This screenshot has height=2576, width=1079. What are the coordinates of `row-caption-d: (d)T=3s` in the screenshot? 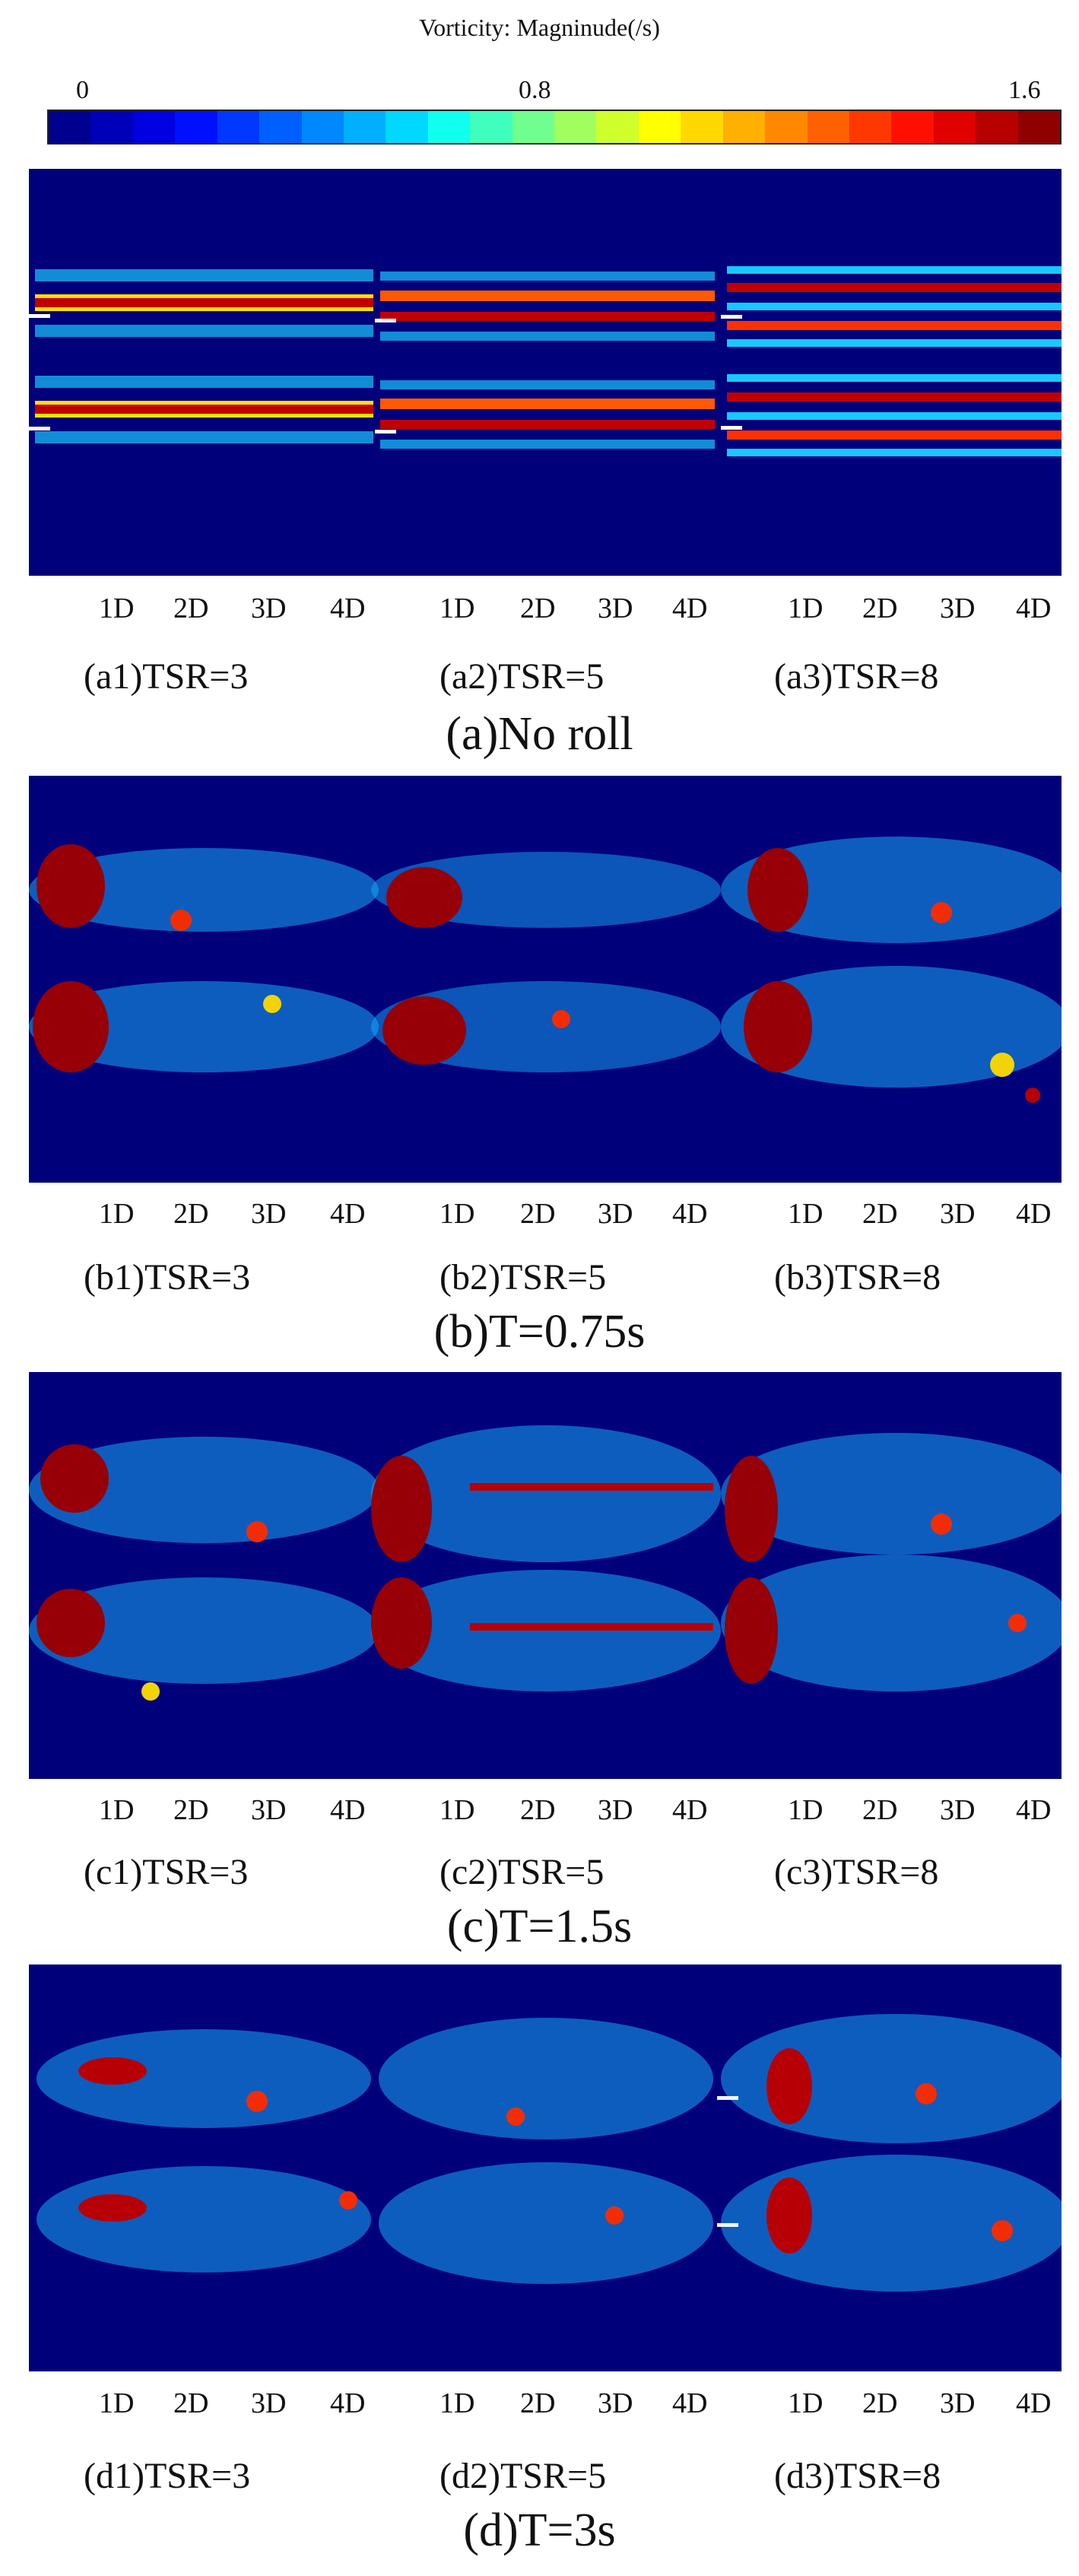 It's located at (539, 2530).